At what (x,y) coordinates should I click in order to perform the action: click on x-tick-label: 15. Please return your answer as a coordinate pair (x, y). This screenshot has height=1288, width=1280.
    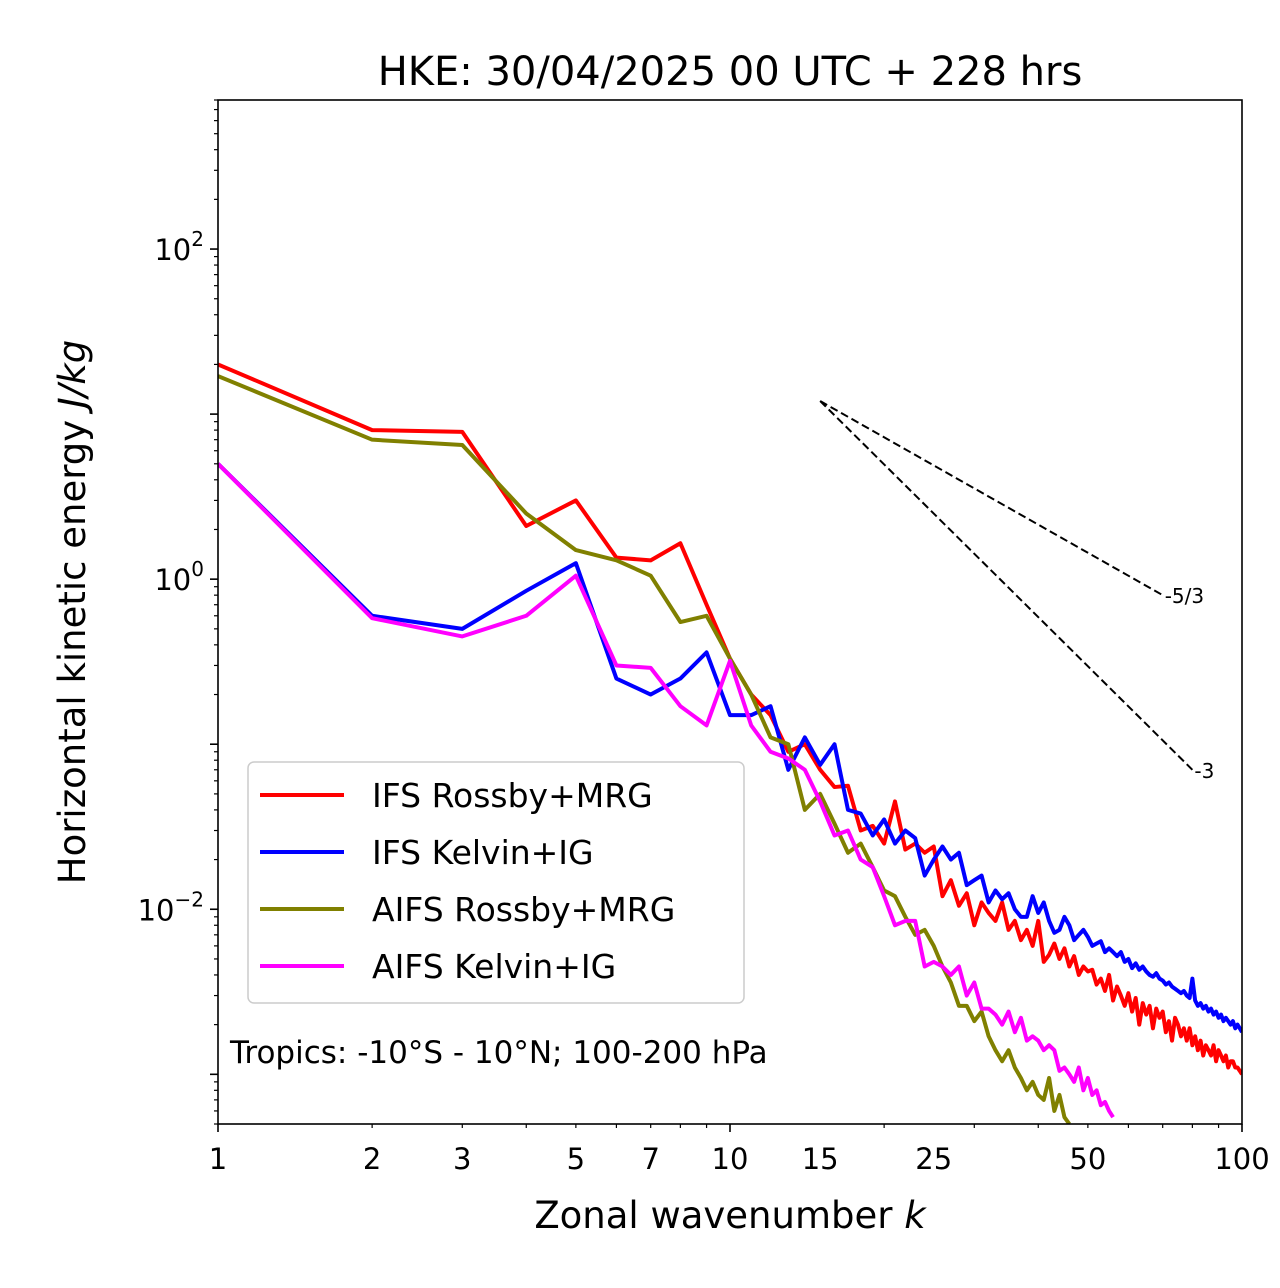
    Looking at the image, I should click on (820, 1159).